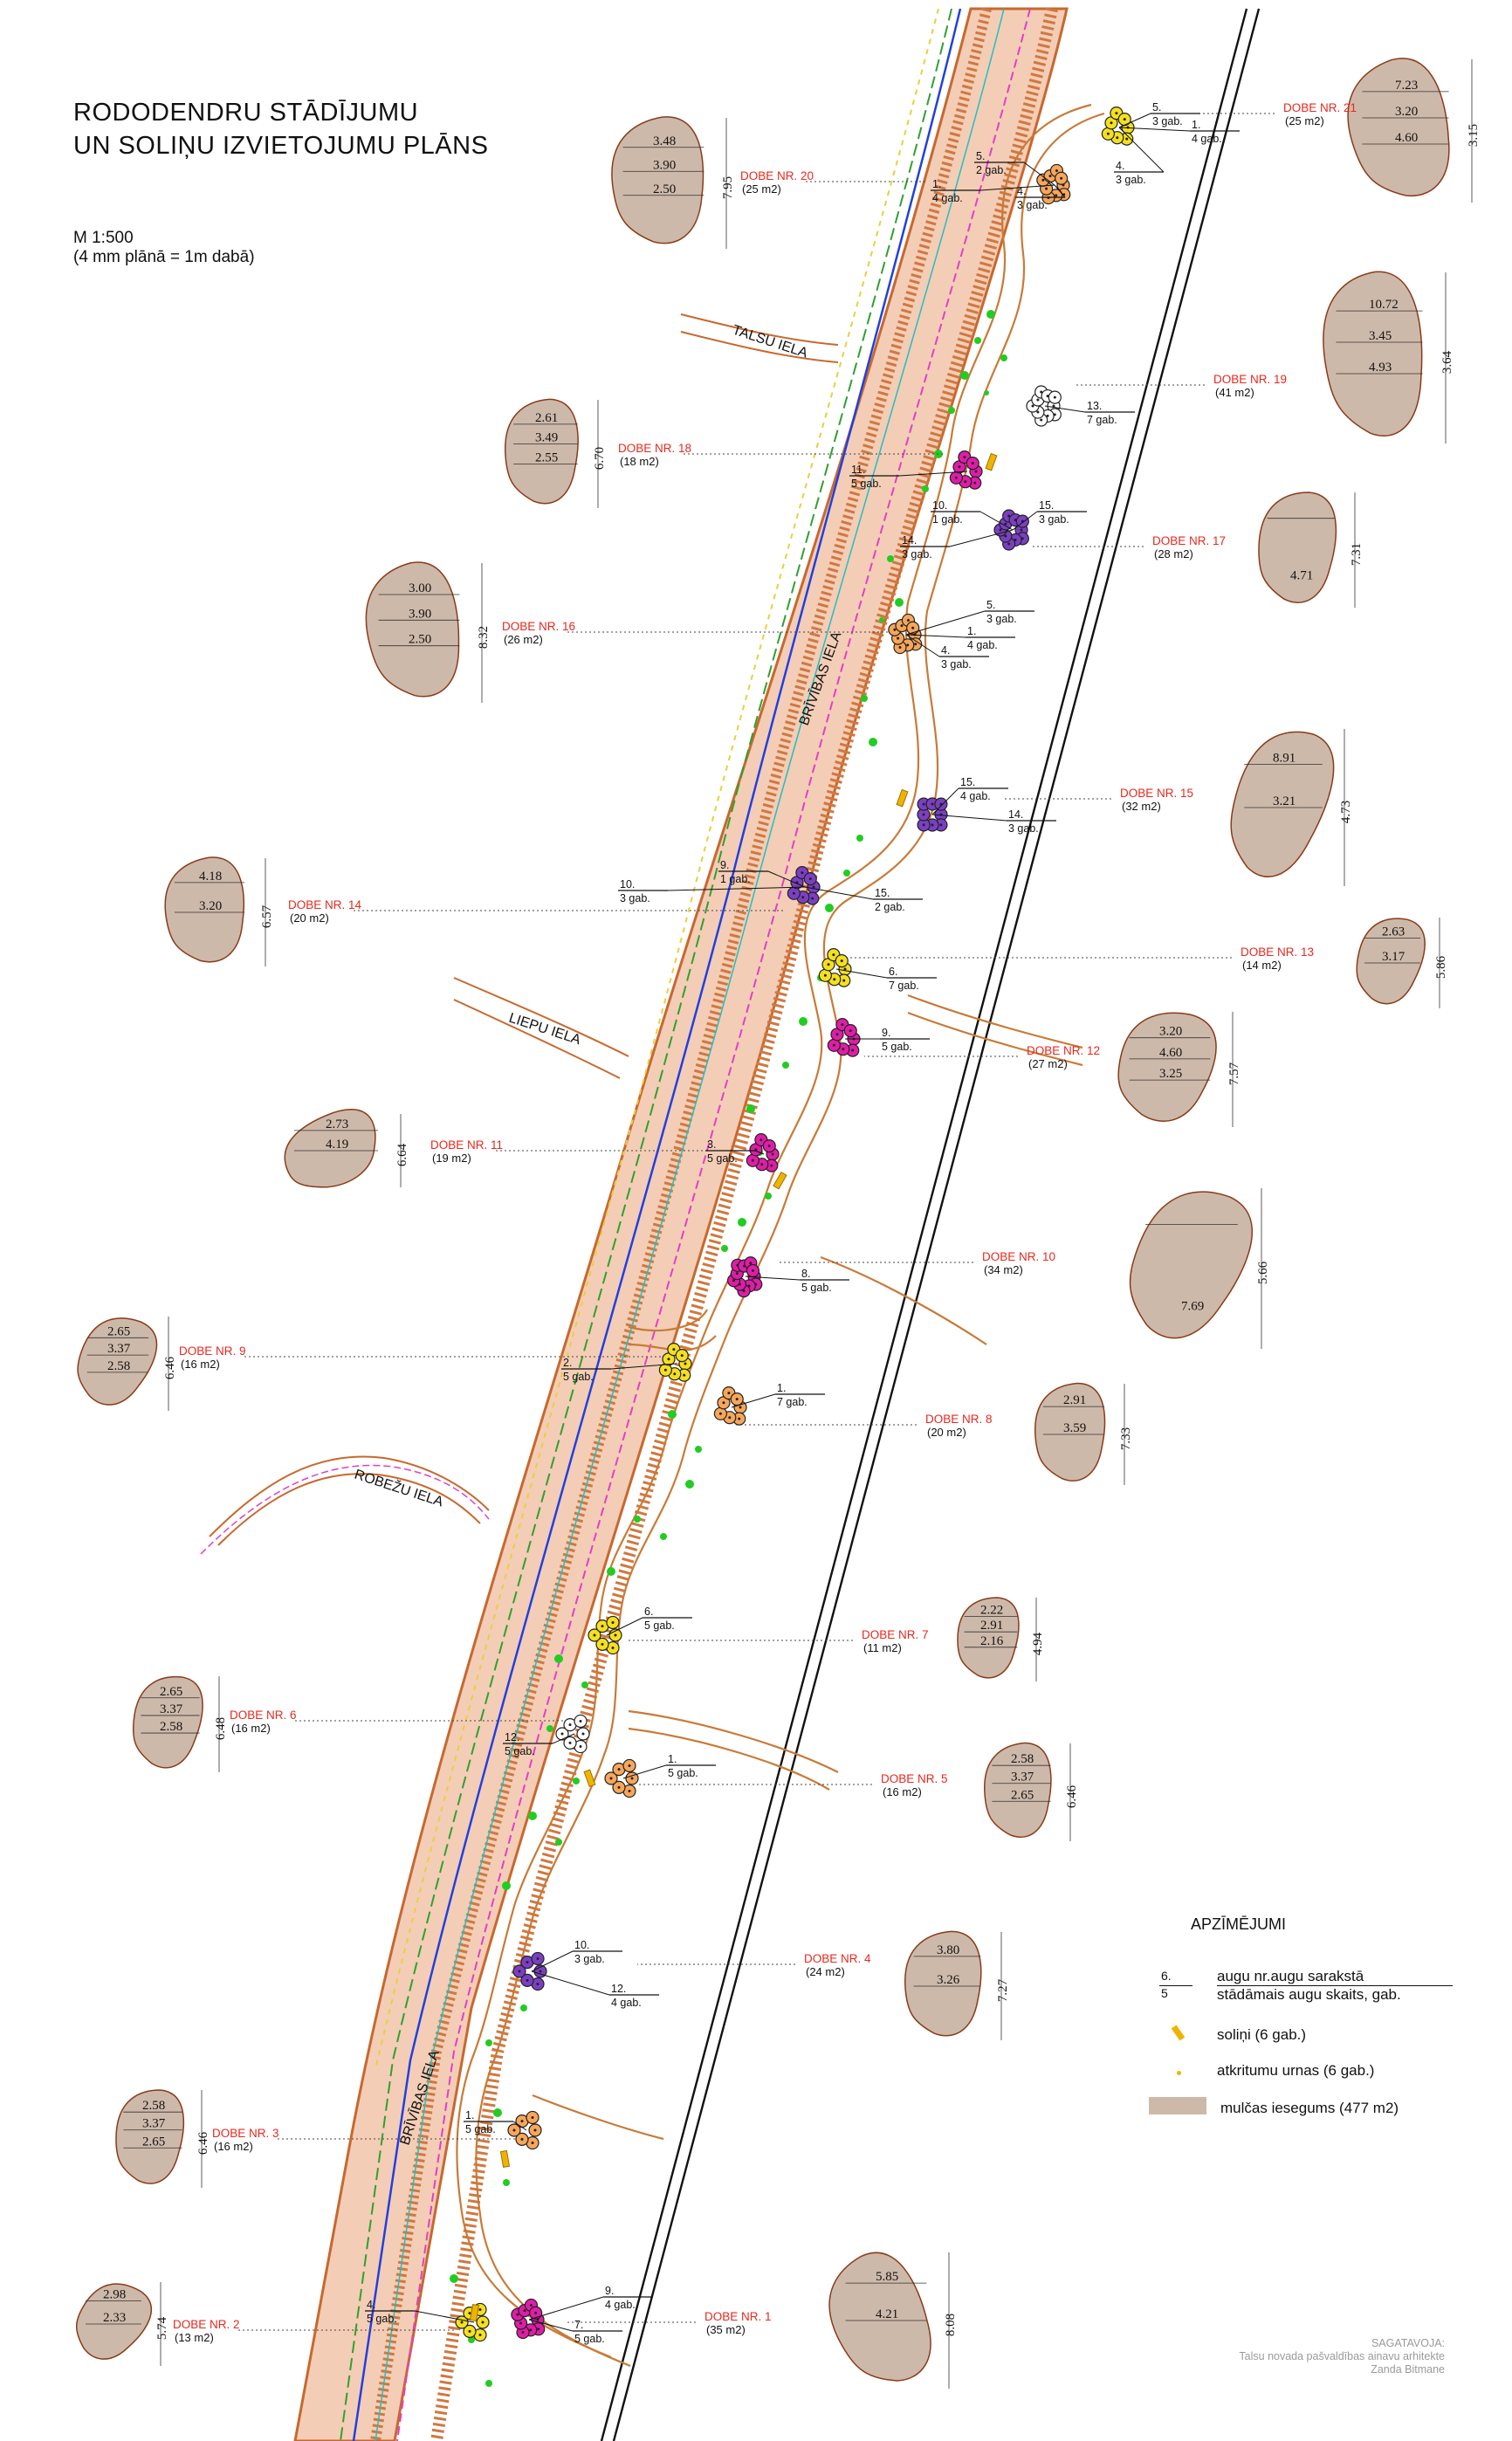 This screenshot has height=2441, width=1512. Describe the element at coordinates (1102, 420) in the screenshot. I see `plant-count: 7 gab.` at that location.